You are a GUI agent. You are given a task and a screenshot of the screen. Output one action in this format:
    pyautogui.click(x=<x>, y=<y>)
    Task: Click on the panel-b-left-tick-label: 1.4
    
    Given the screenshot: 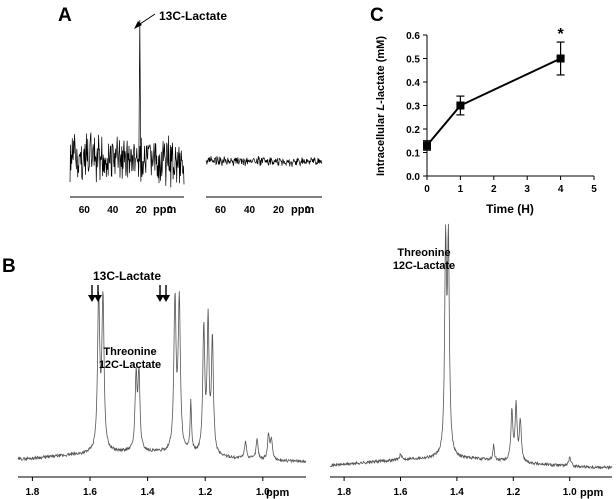 What is the action you would take?
    pyautogui.click(x=148, y=492)
    